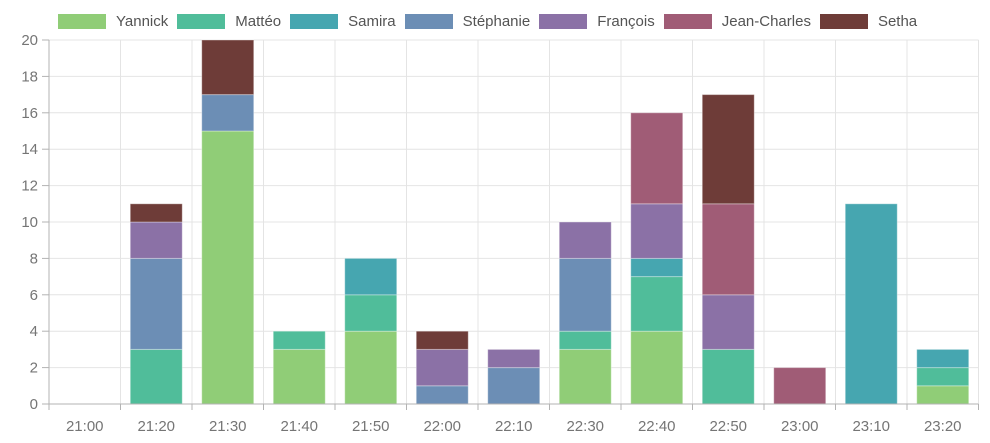 Image resolution: width=990 pixels, height=443 pixels. Describe the element at coordinates (229, 21) in the screenshot. I see `legend-item-matteo: Mattéo` at that location.